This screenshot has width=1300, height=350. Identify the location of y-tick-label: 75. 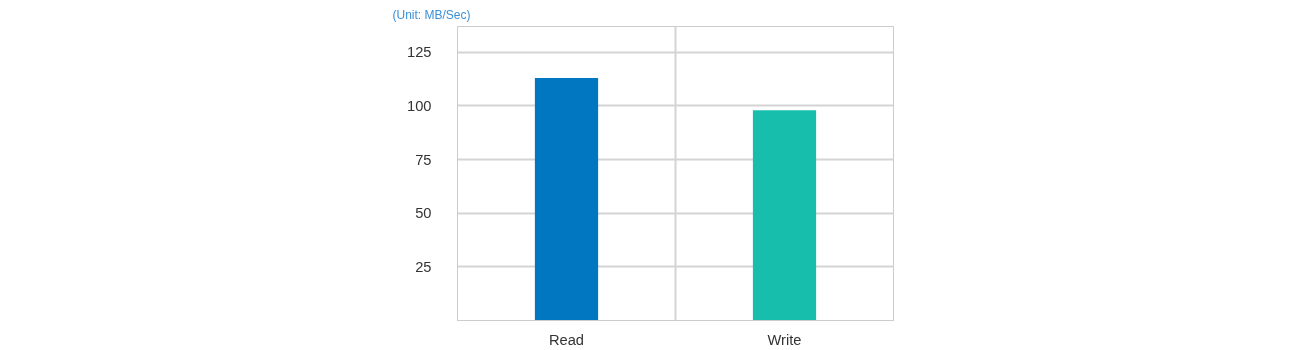
(423, 159).